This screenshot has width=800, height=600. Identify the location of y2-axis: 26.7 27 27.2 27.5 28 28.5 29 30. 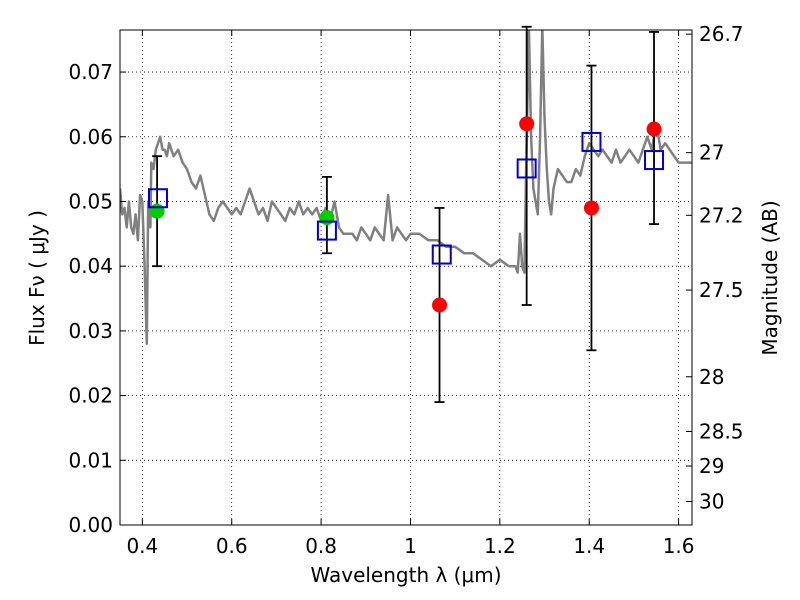
(715, 268).